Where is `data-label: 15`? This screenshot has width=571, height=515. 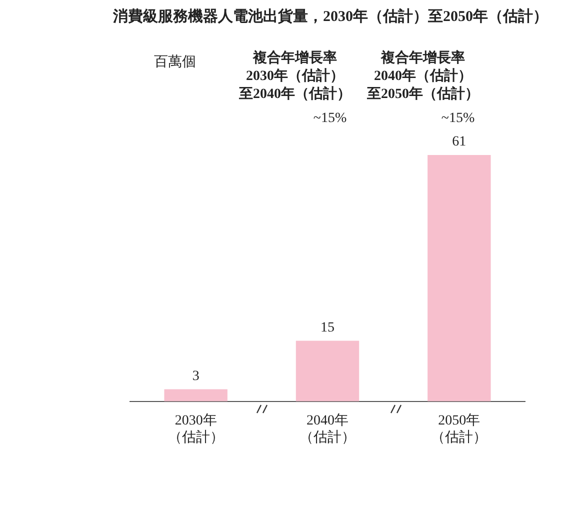 data-label: 15 is located at coordinates (327, 328).